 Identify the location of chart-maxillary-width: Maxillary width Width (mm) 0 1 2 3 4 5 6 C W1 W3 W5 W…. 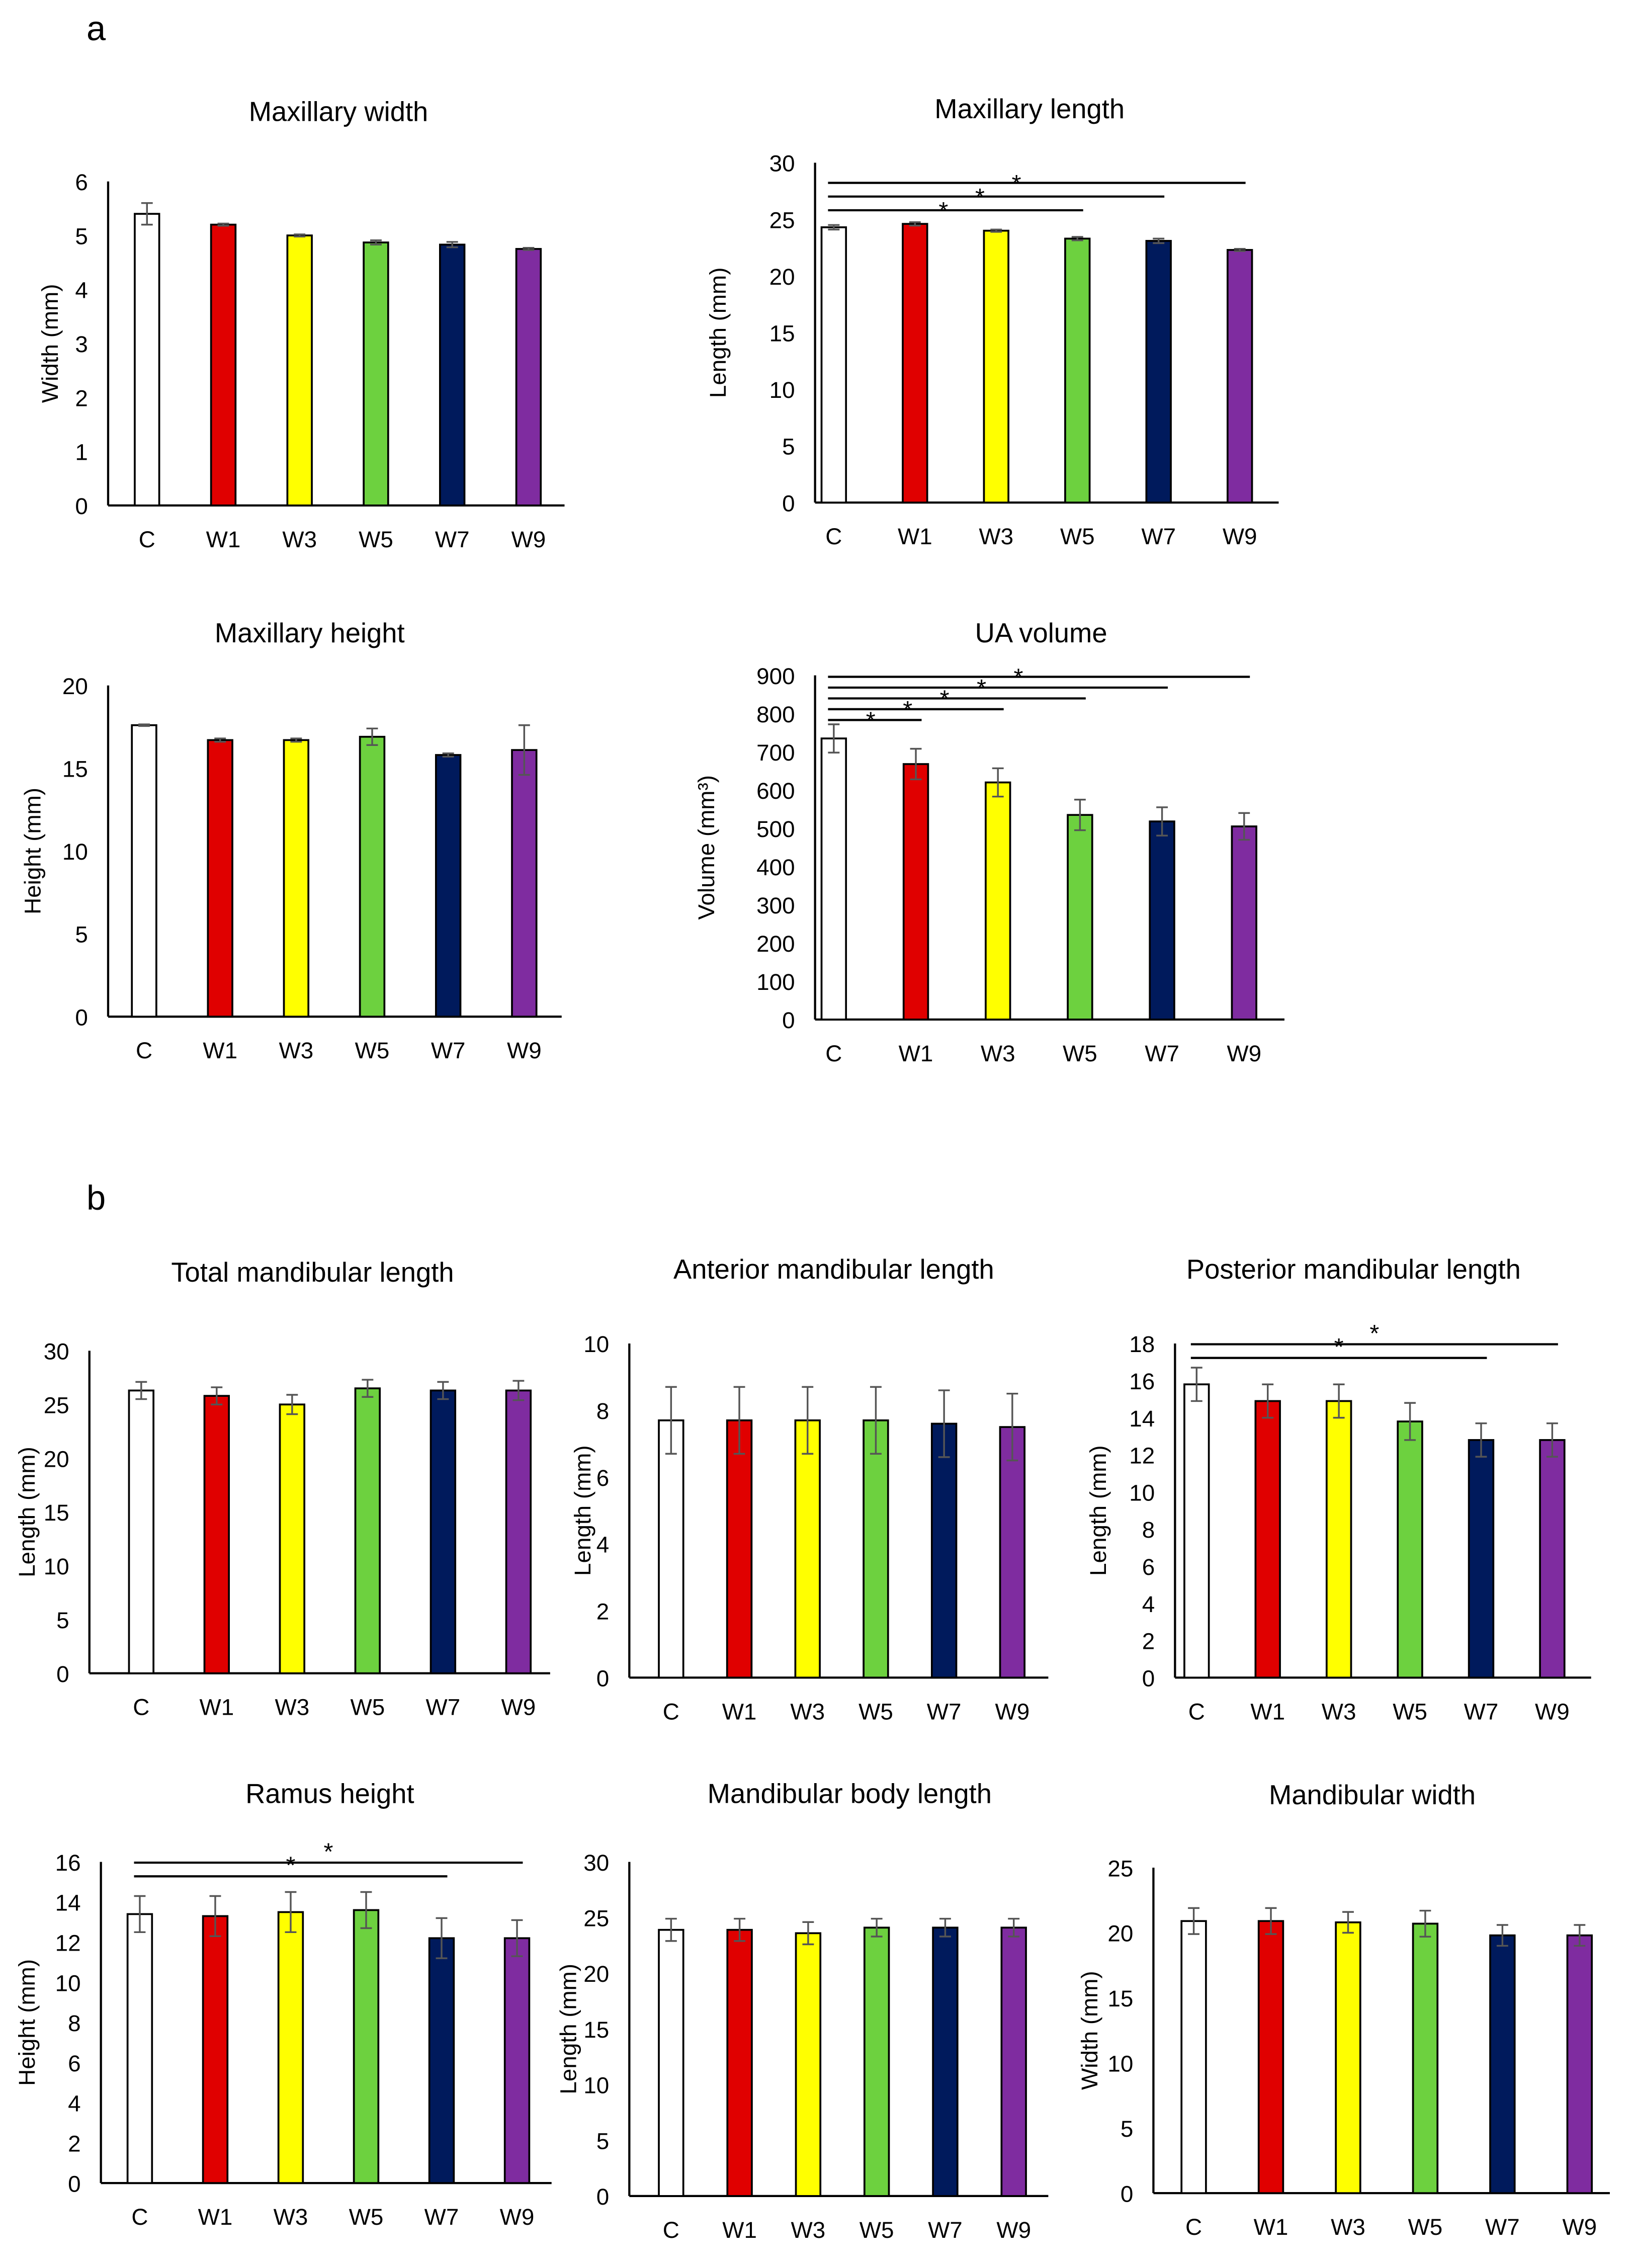
(301, 324).